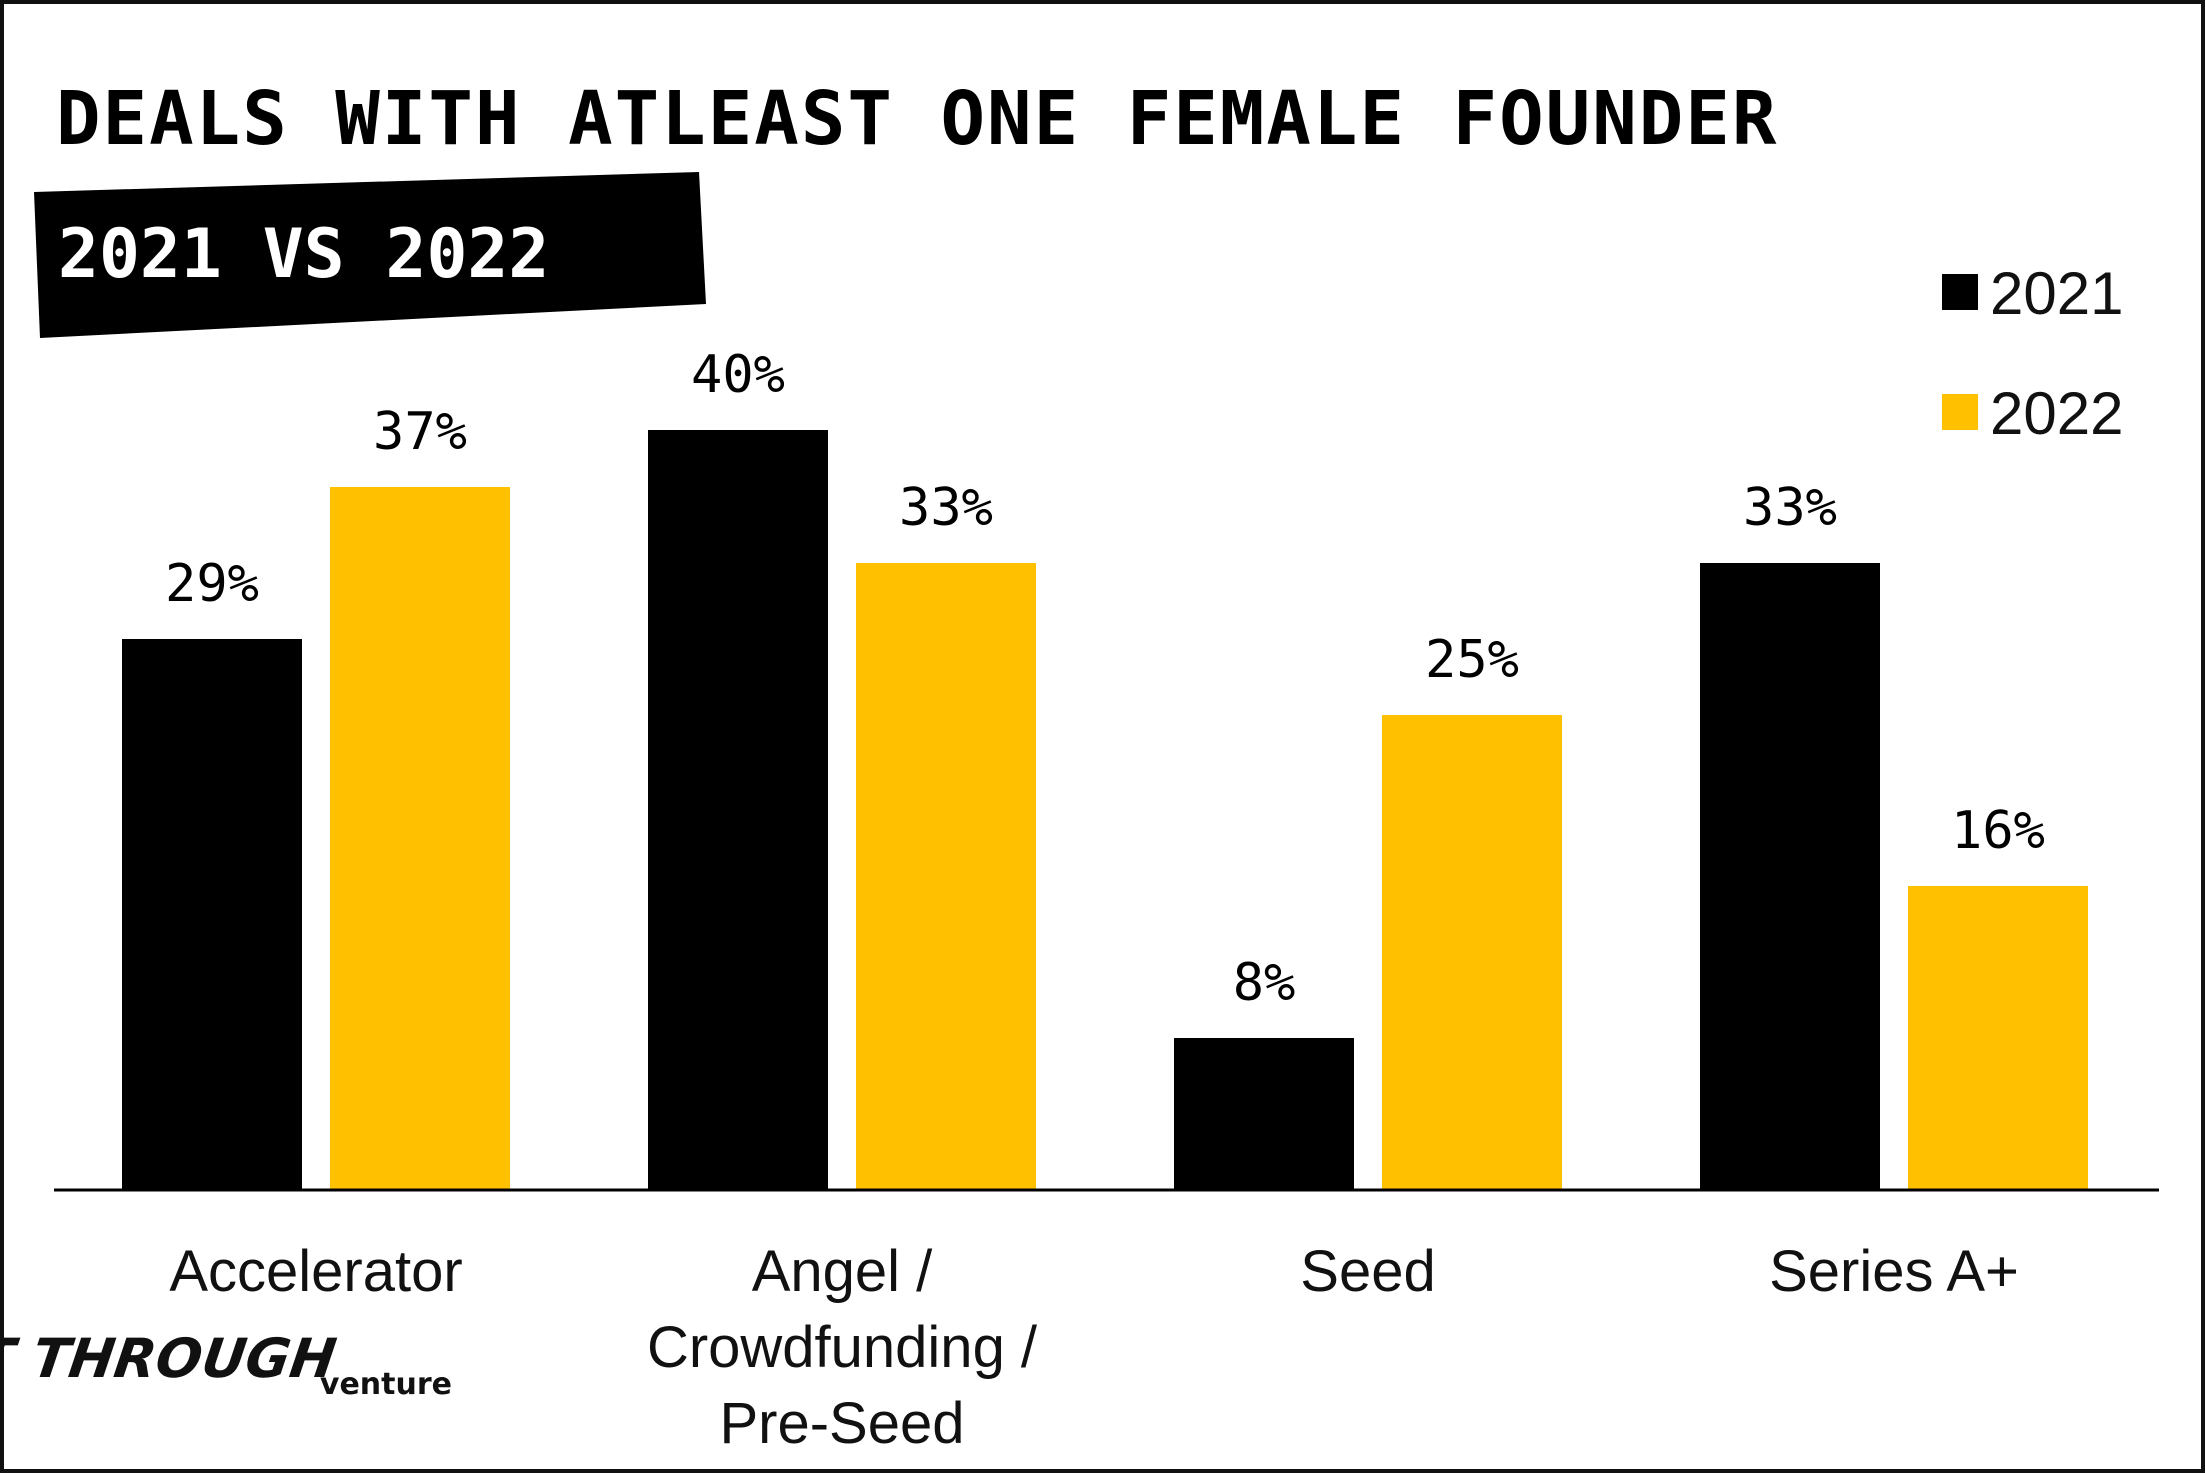 The image size is (2205, 1473). I want to click on category-label-1-2: Pre-Seed, so click(841, 1423).